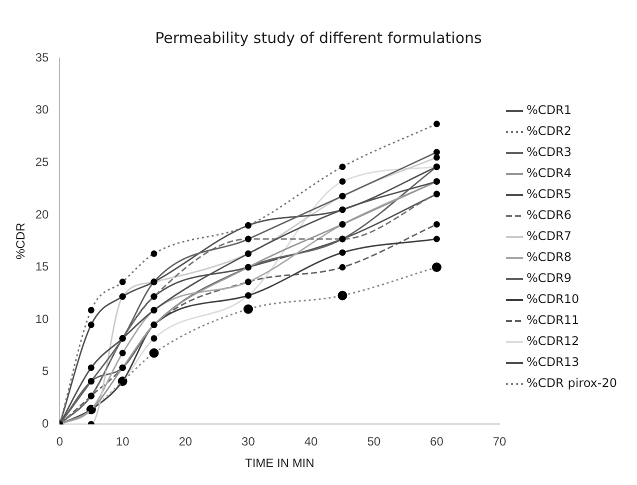  What do you see at coordinates (553, 299) in the screenshot?
I see `legend-label: %CDR10` at bounding box center [553, 299].